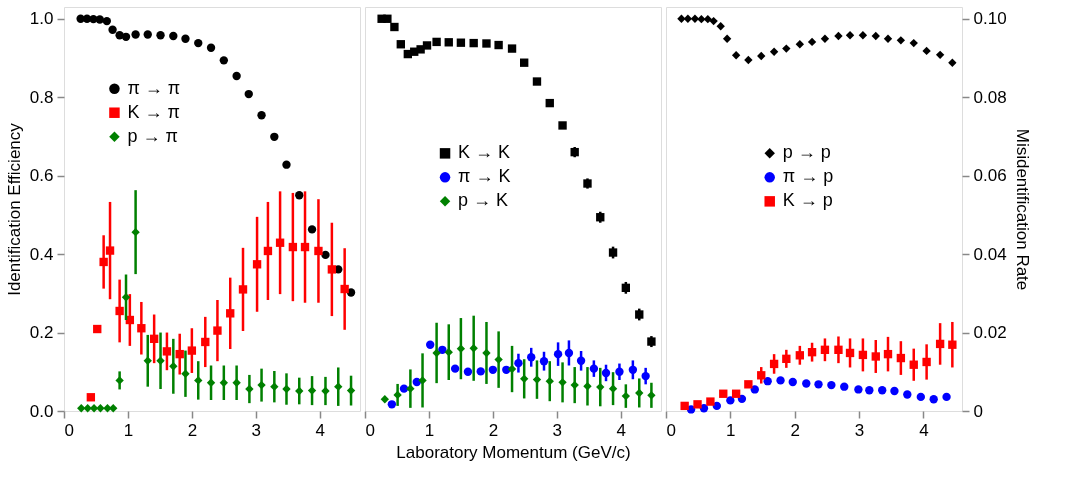 This screenshot has width=1070, height=481. I want to click on y-tick-label: 0.2, so click(41, 333).